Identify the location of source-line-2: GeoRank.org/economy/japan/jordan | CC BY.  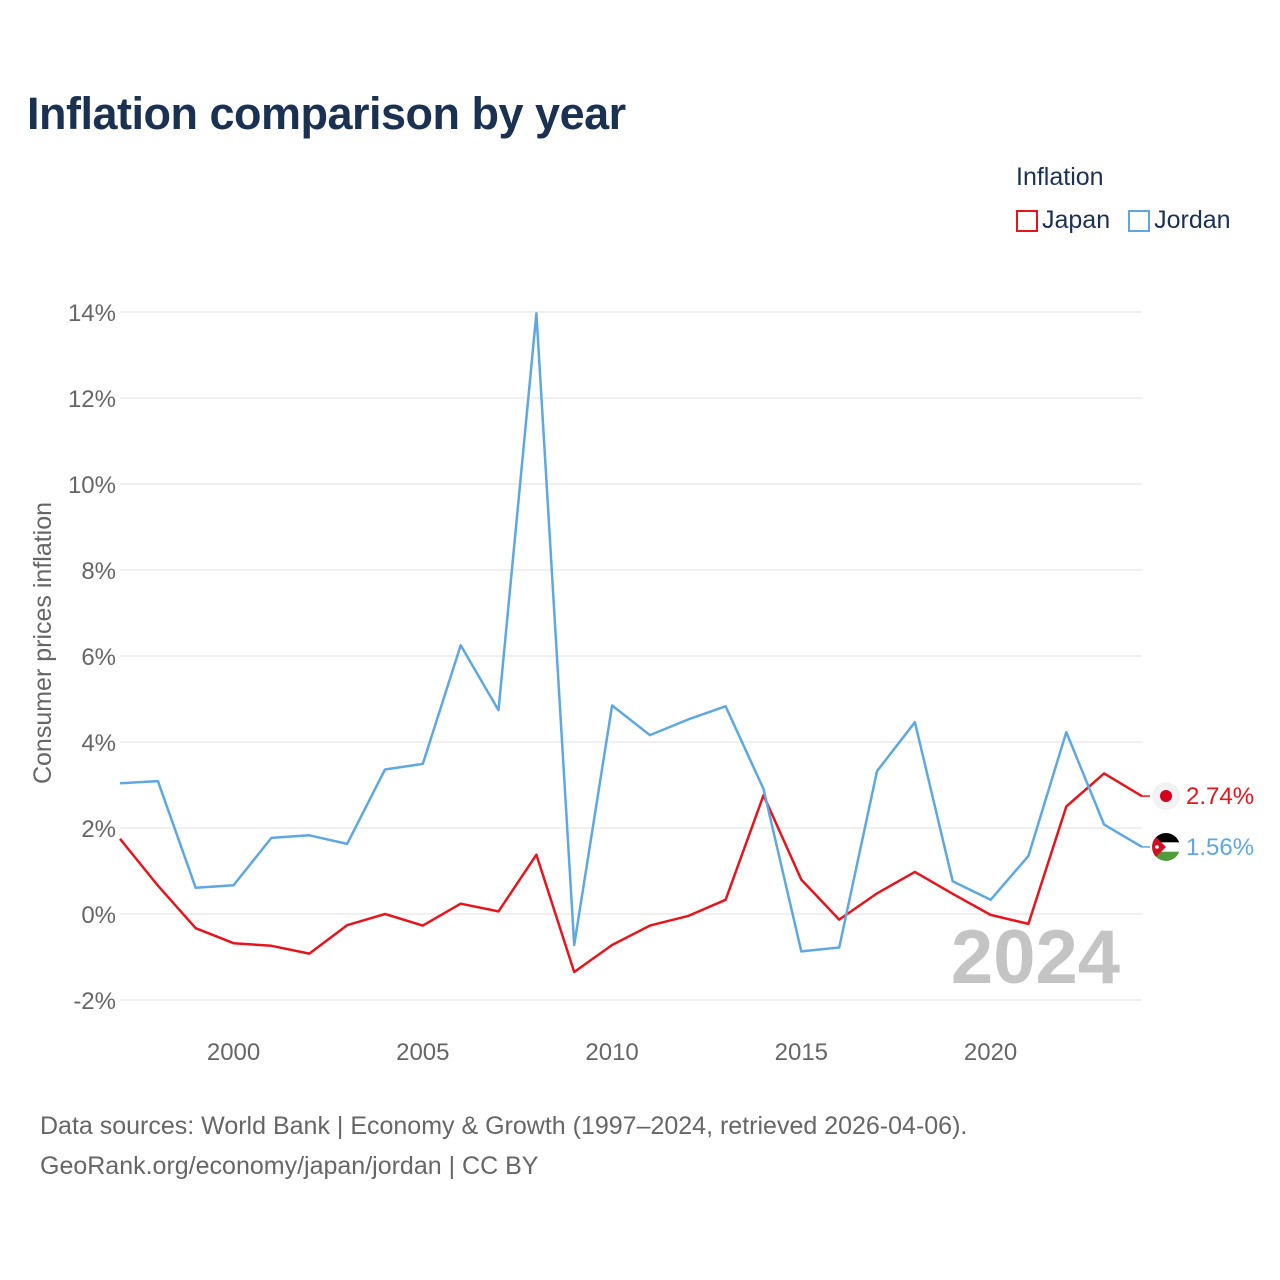
(289, 1166).